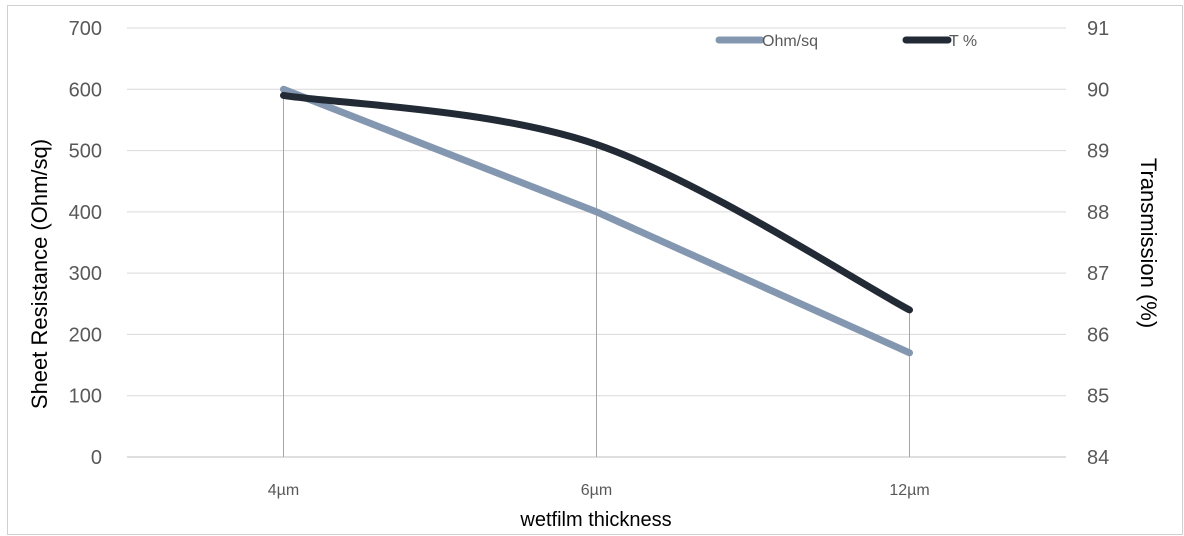 The width and height of the screenshot is (1184, 536). What do you see at coordinates (595, 520) in the screenshot?
I see `x-axis-title: wetfilm thickness` at bounding box center [595, 520].